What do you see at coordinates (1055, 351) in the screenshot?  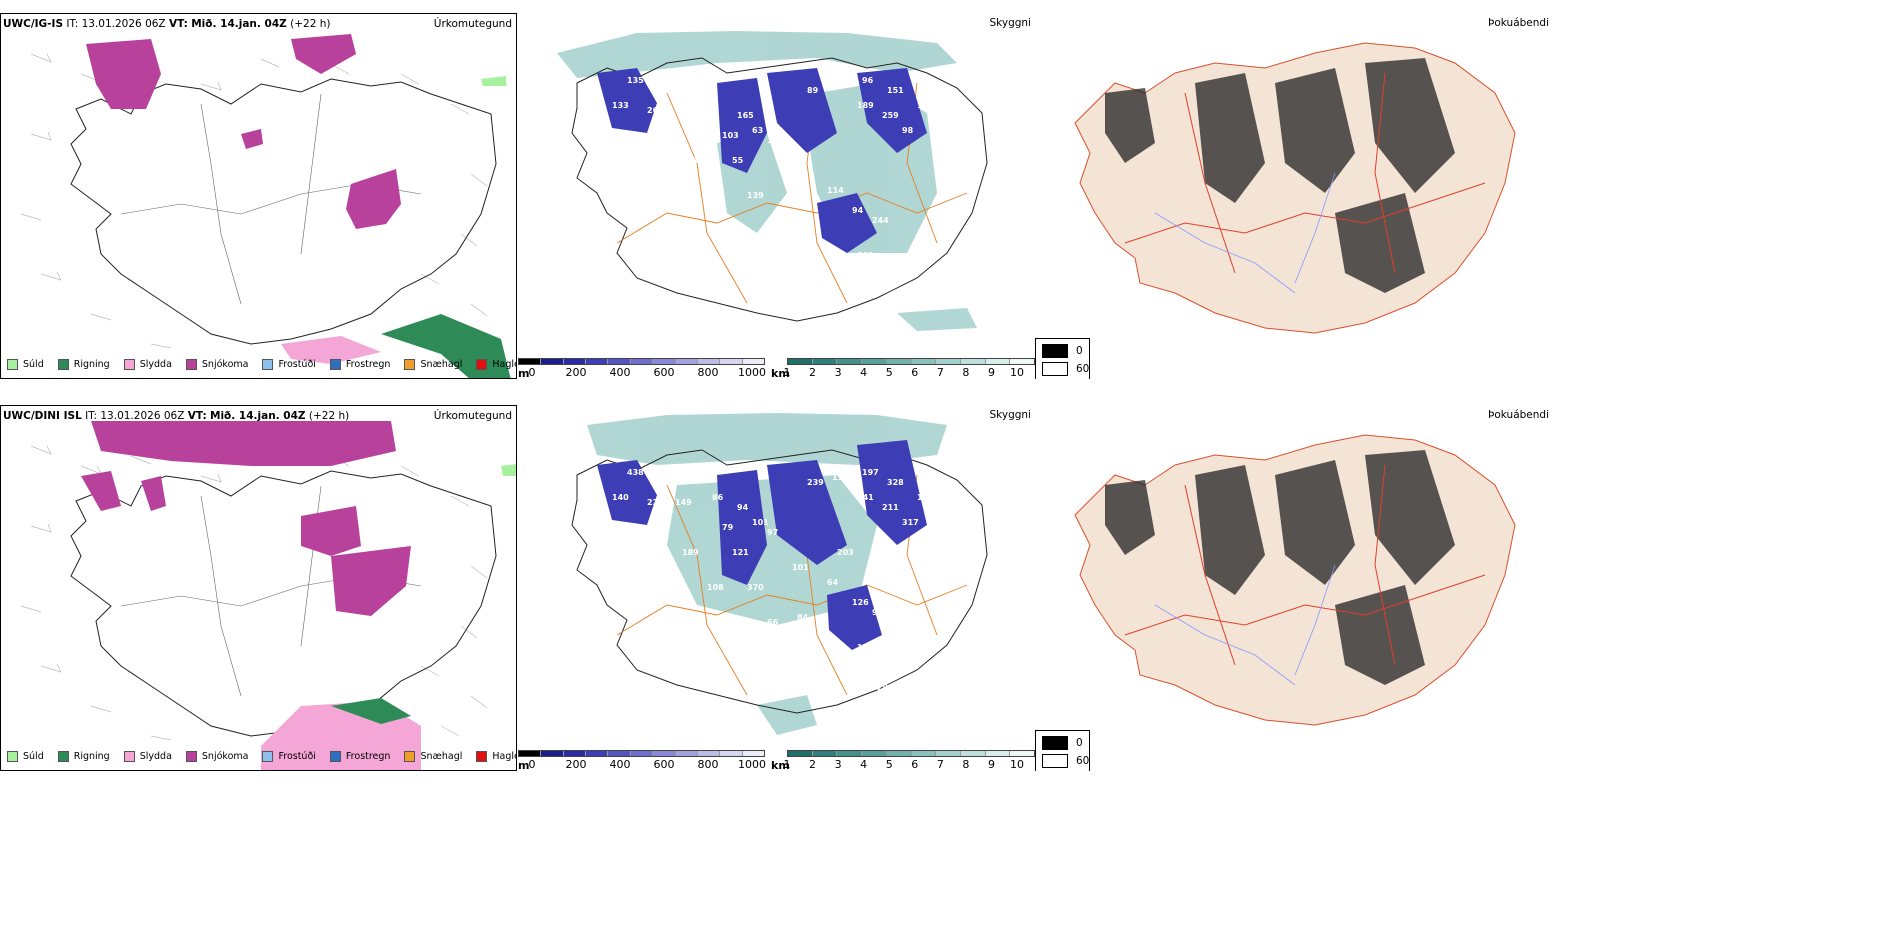 I see `fog-key-swatch` at bounding box center [1055, 351].